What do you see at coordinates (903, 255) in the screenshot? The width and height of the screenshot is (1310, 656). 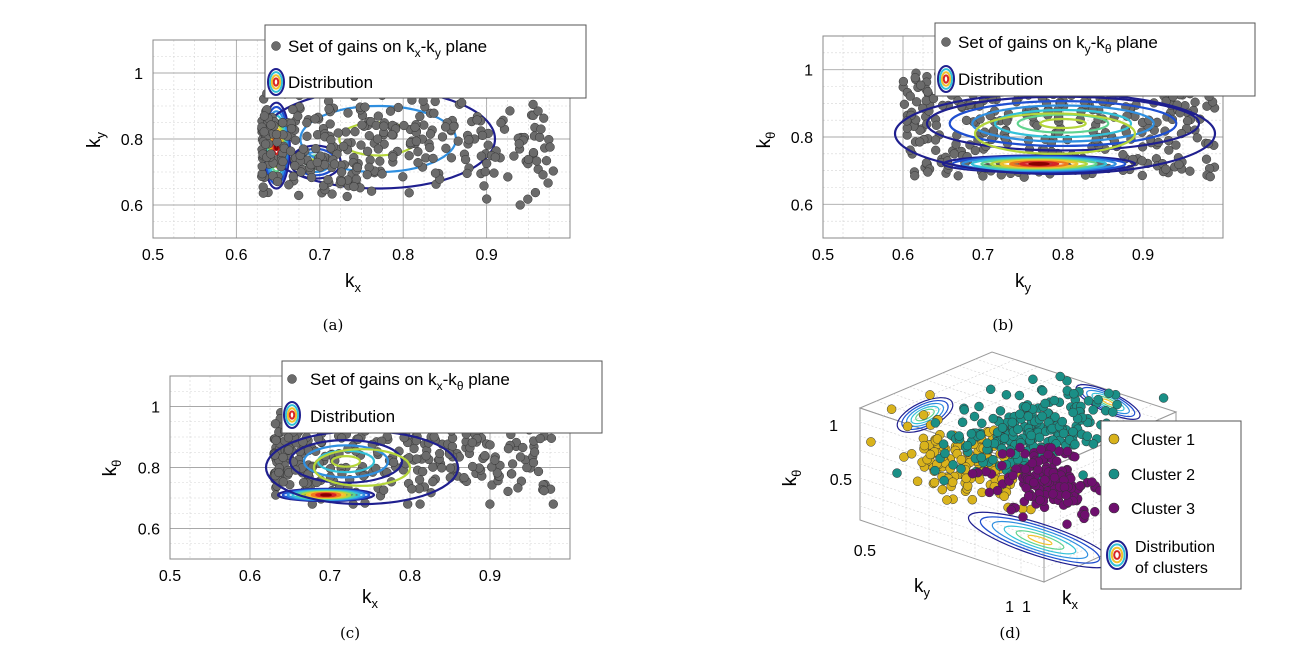 I see `x-tick-label: 0.6` at bounding box center [903, 255].